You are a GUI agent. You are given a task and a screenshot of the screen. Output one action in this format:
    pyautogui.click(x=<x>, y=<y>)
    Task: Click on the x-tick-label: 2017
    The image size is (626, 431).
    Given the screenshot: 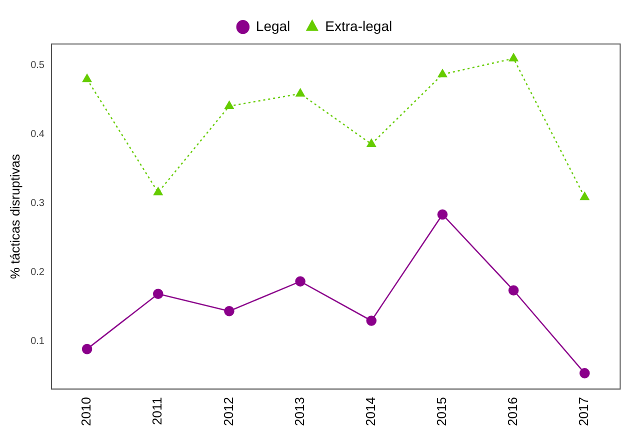 What is the action you would take?
    pyautogui.click(x=584, y=411)
    